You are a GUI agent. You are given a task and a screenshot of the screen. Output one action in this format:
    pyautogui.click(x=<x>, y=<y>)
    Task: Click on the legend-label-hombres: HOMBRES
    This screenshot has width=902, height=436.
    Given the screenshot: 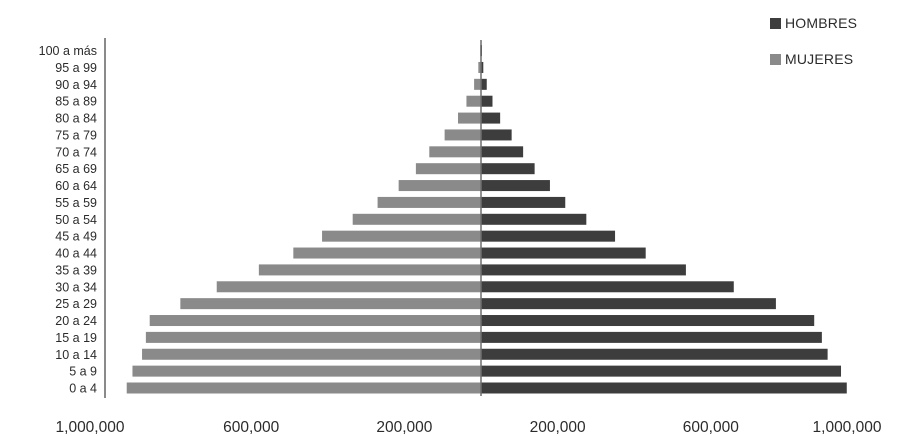 What is the action you would take?
    pyautogui.click(x=821, y=23)
    